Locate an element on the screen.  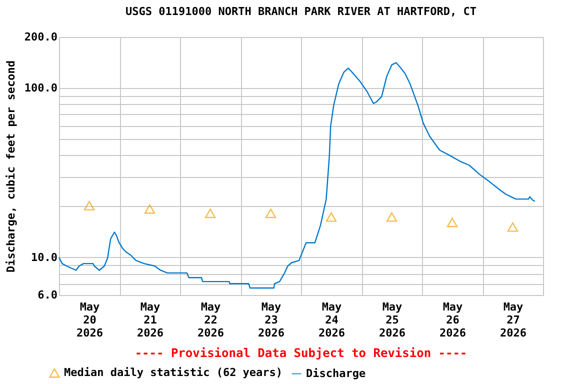
y-tick-label: 10.0 is located at coordinates (44, 257).